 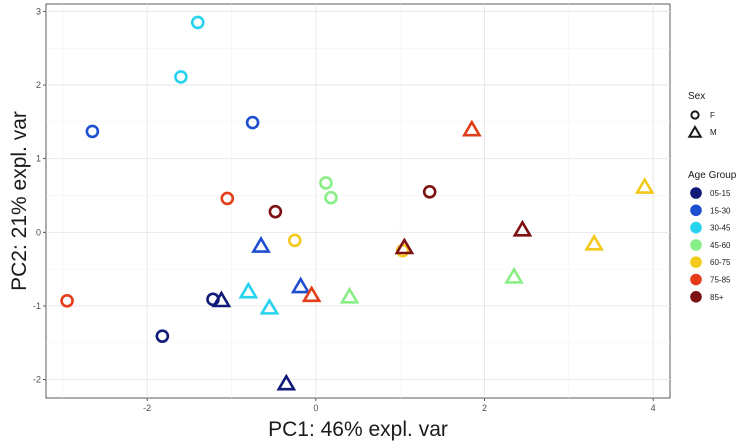 I want to click on legend-age-label: 85+, so click(x=717, y=297).